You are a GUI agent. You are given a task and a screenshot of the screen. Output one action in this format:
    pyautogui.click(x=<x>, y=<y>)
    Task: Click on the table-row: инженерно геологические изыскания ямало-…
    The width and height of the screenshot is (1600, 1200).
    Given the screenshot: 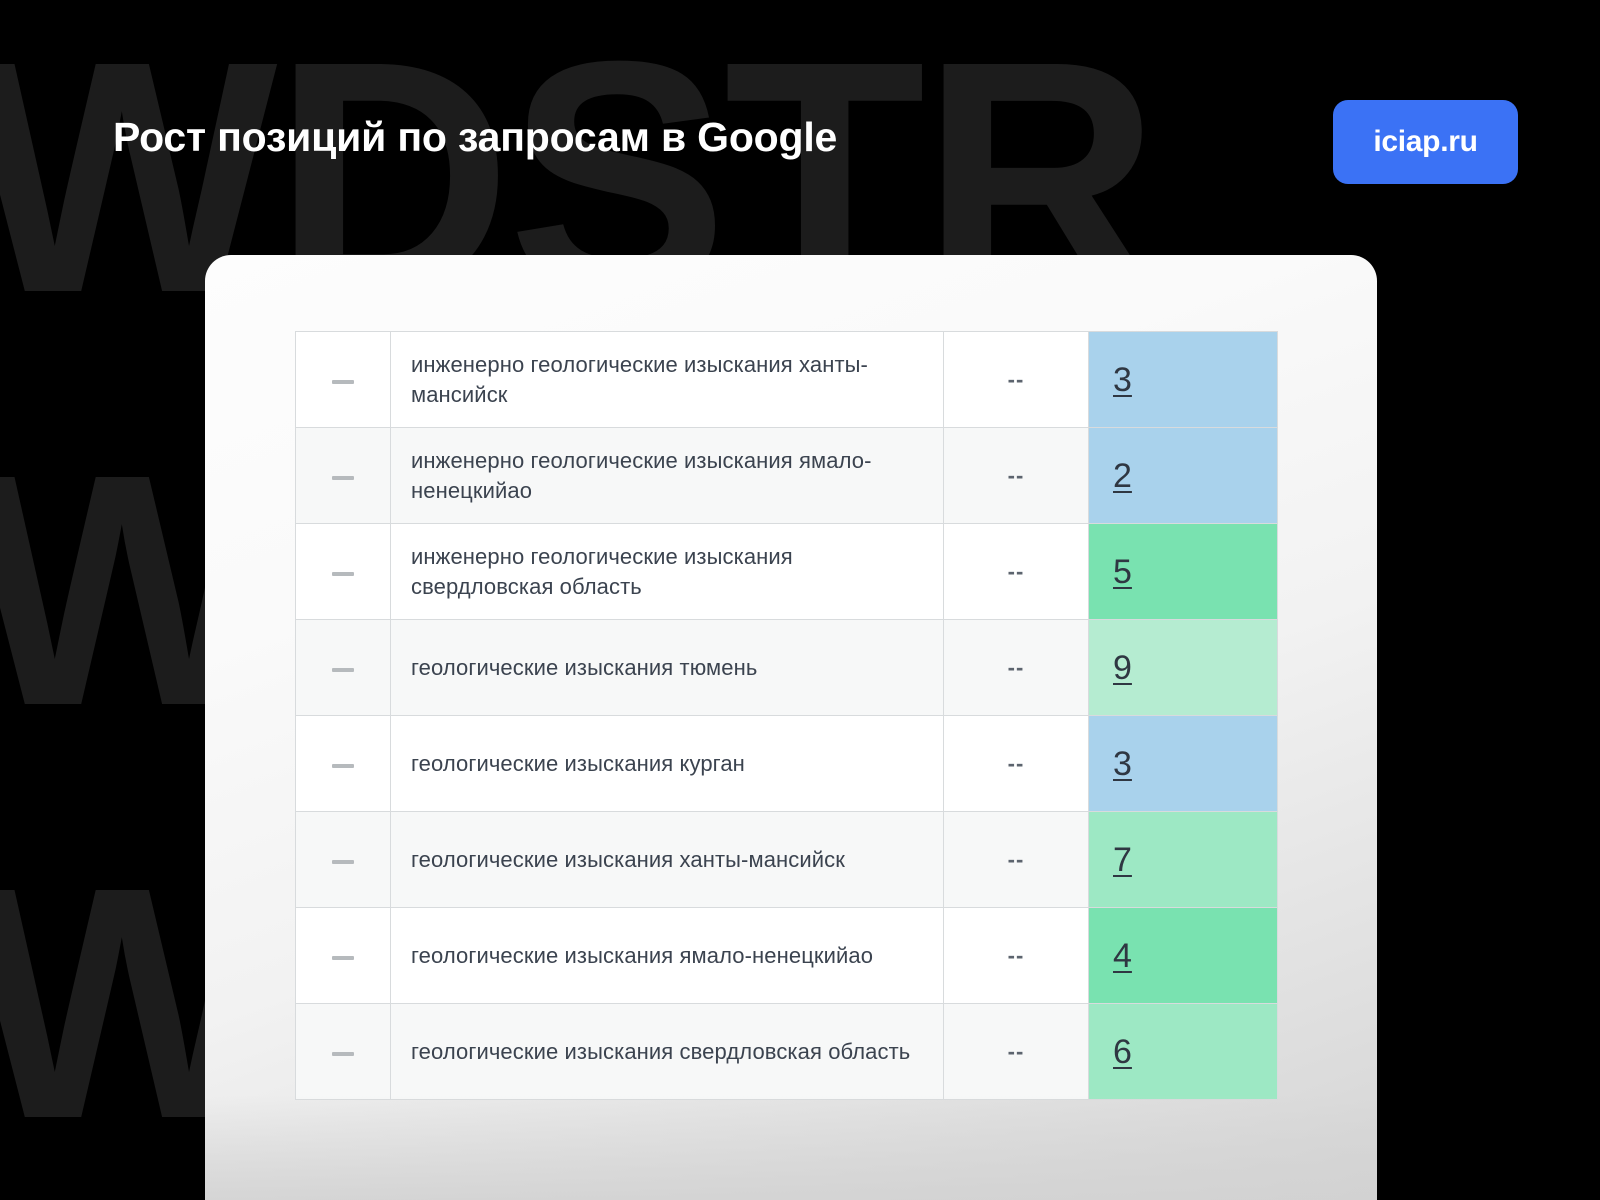 What is the action you would take?
    pyautogui.click(x=786, y=475)
    